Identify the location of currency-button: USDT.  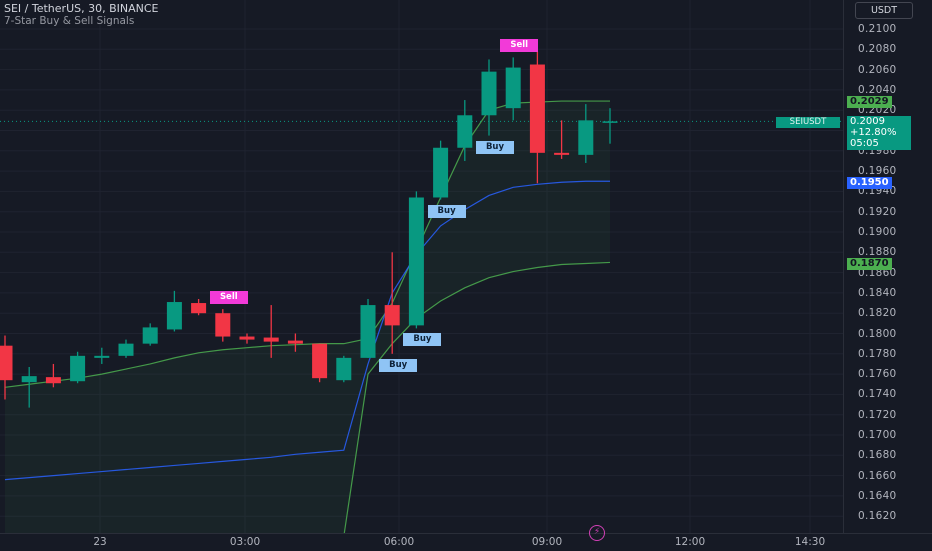
(884, 10).